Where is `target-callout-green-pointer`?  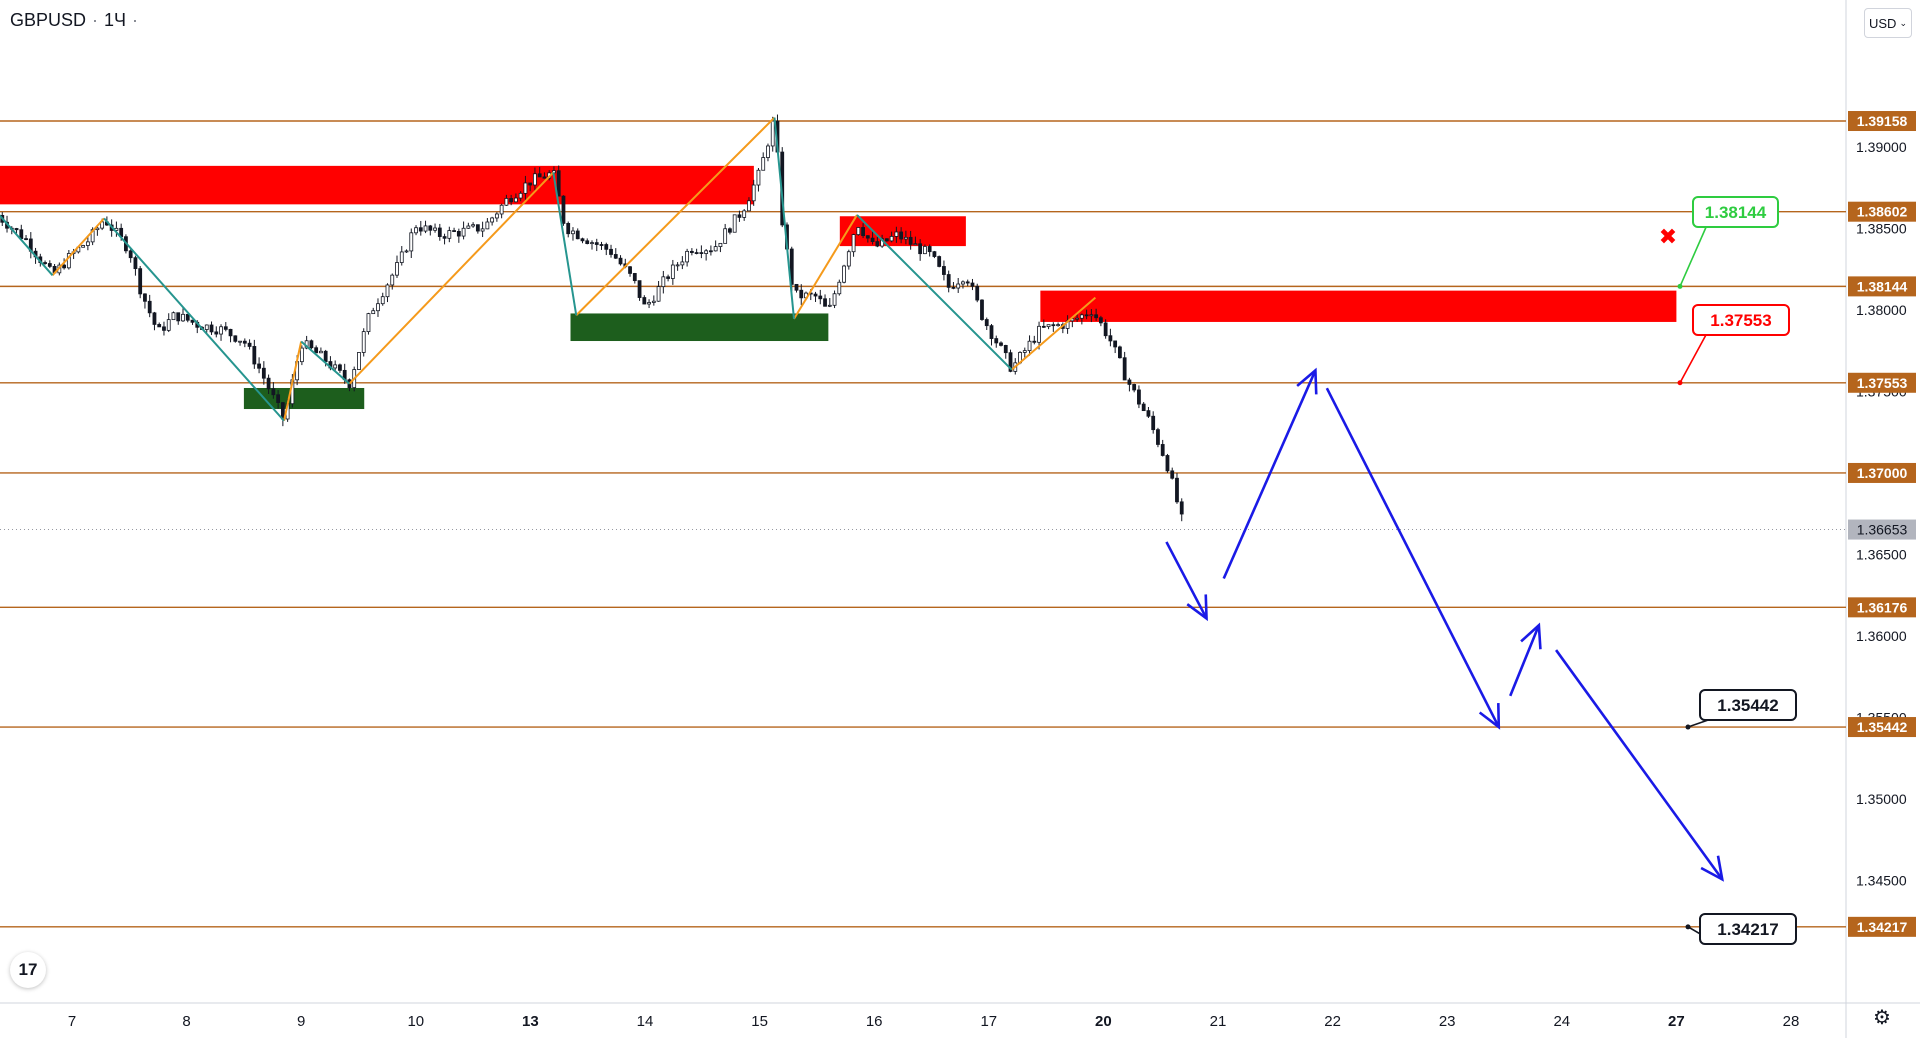 target-callout-green-pointer is located at coordinates (1693, 255).